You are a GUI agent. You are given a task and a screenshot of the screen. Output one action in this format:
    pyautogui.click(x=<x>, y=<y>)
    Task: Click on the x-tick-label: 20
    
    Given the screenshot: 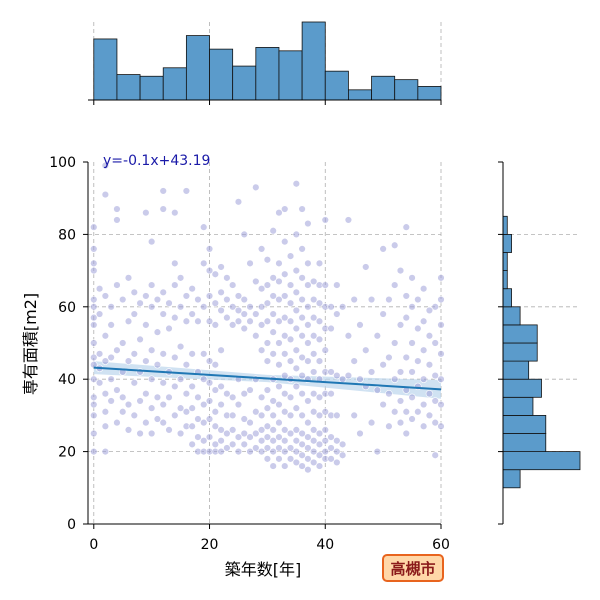 What is the action you would take?
    pyautogui.click(x=210, y=545)
    